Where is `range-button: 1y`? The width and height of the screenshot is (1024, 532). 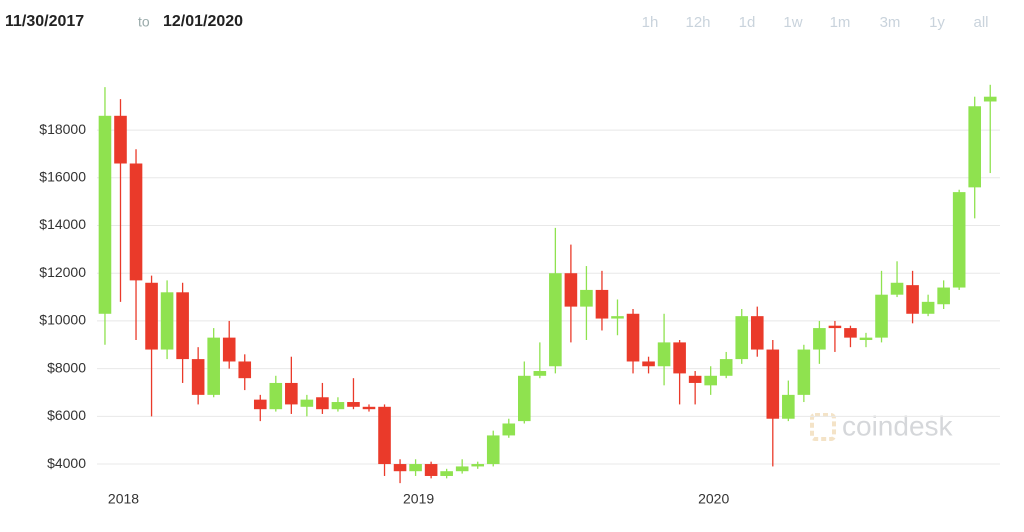
range-button: 1y is located at coordinates (937, 22).